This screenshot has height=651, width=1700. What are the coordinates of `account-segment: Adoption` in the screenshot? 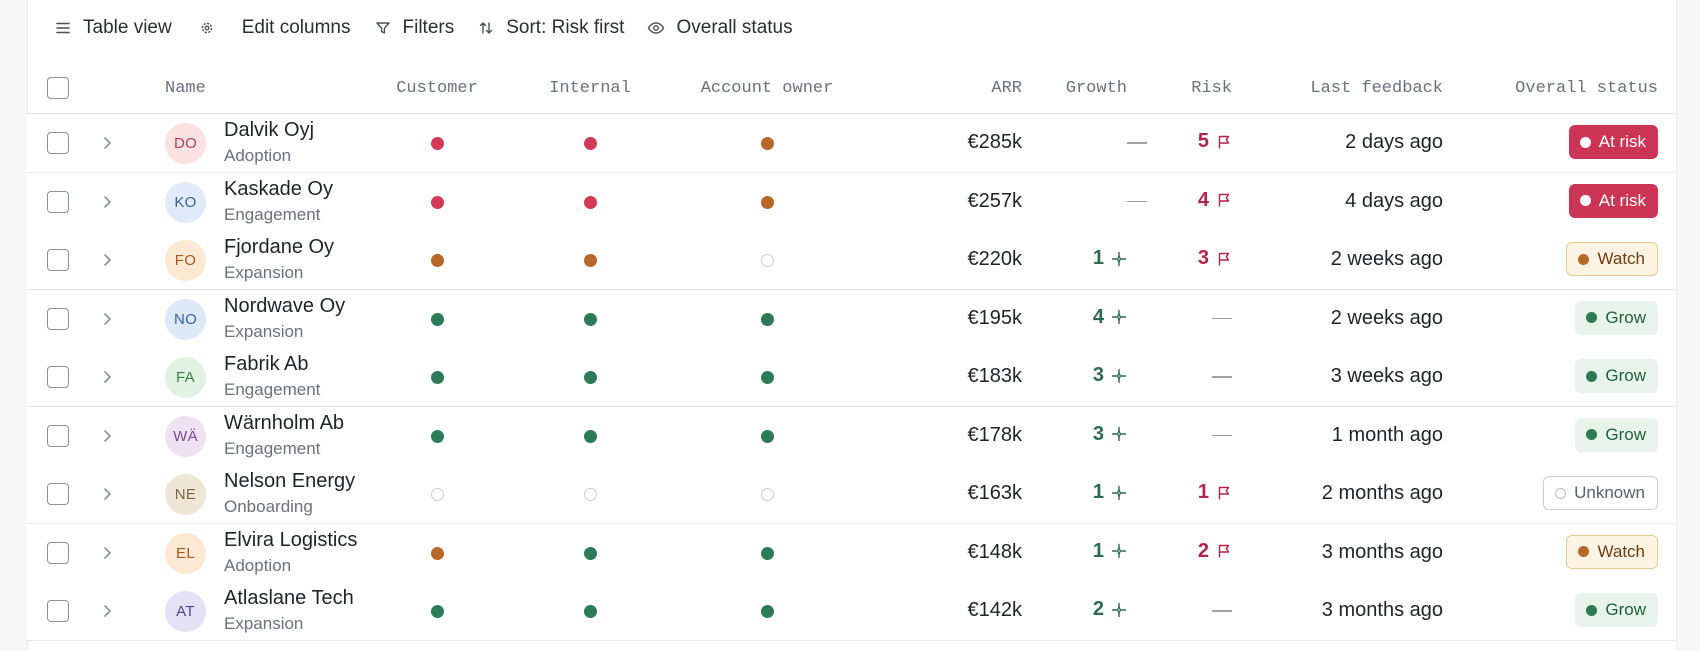 It's located at (258, 565).